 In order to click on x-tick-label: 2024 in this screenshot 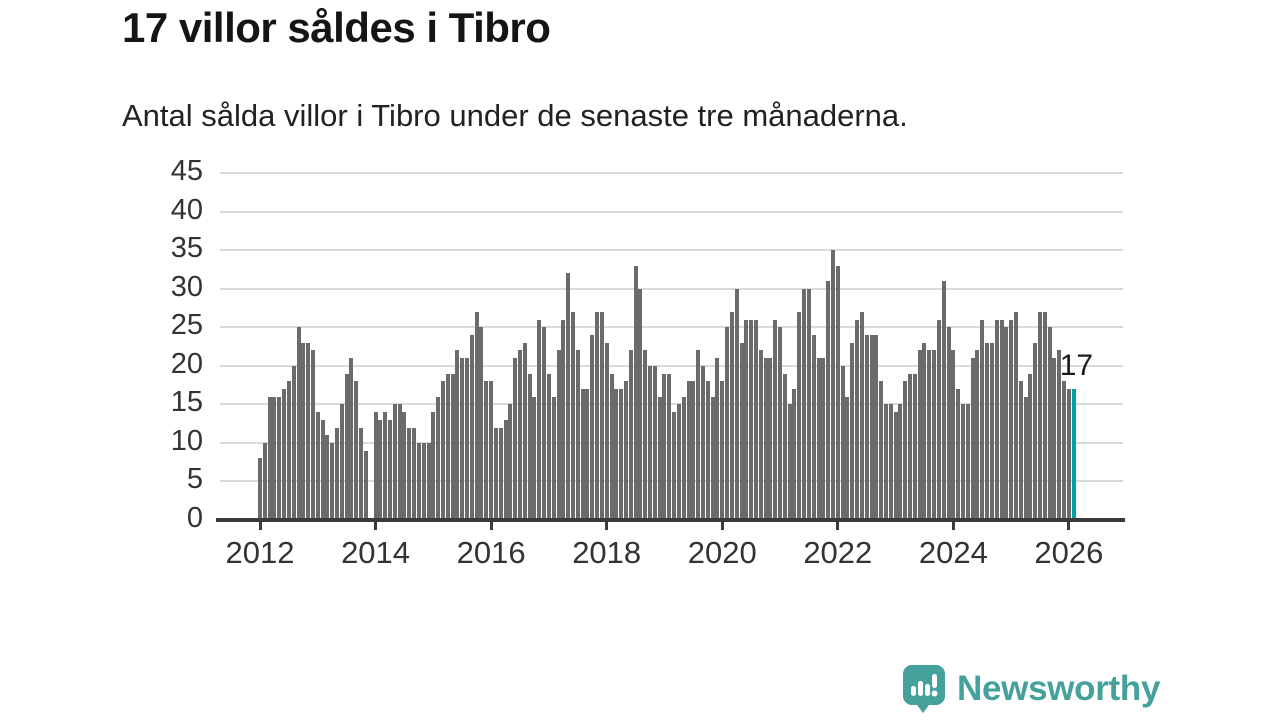, I will do `click(953, 552)`.